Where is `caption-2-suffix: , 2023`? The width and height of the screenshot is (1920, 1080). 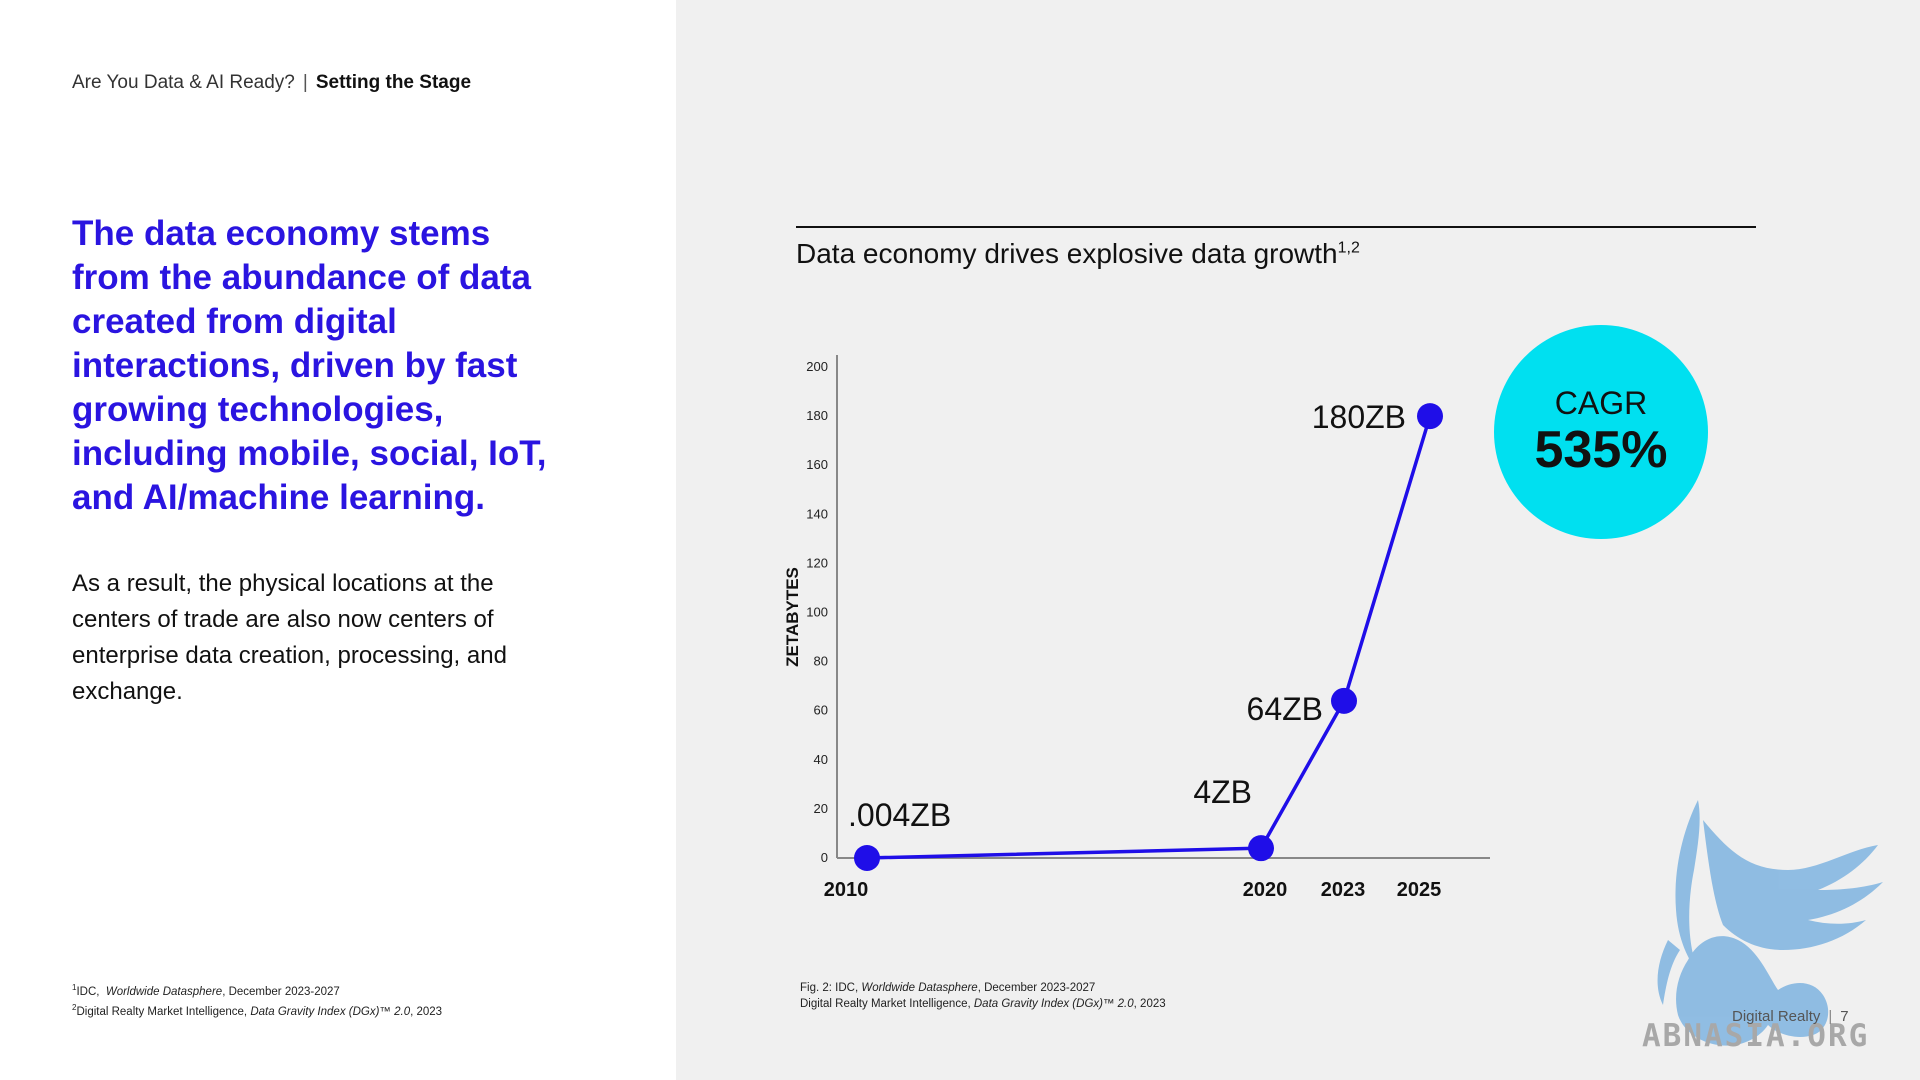
caption-2-suffix: , 2023 is located at coordinates (1149, 1004).